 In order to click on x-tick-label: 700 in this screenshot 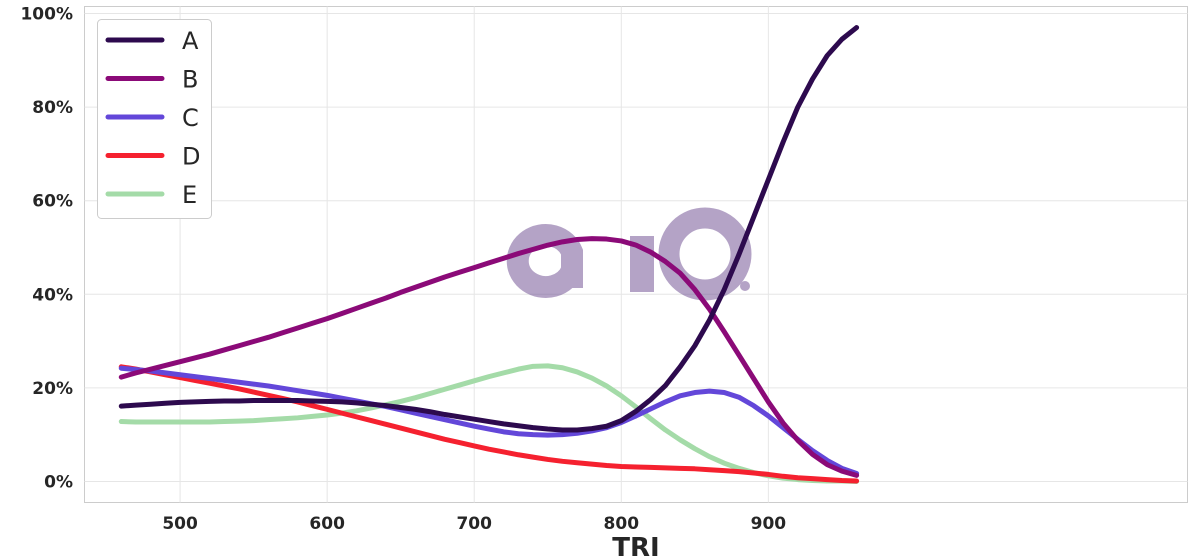, I will do `click(474, 524)`.